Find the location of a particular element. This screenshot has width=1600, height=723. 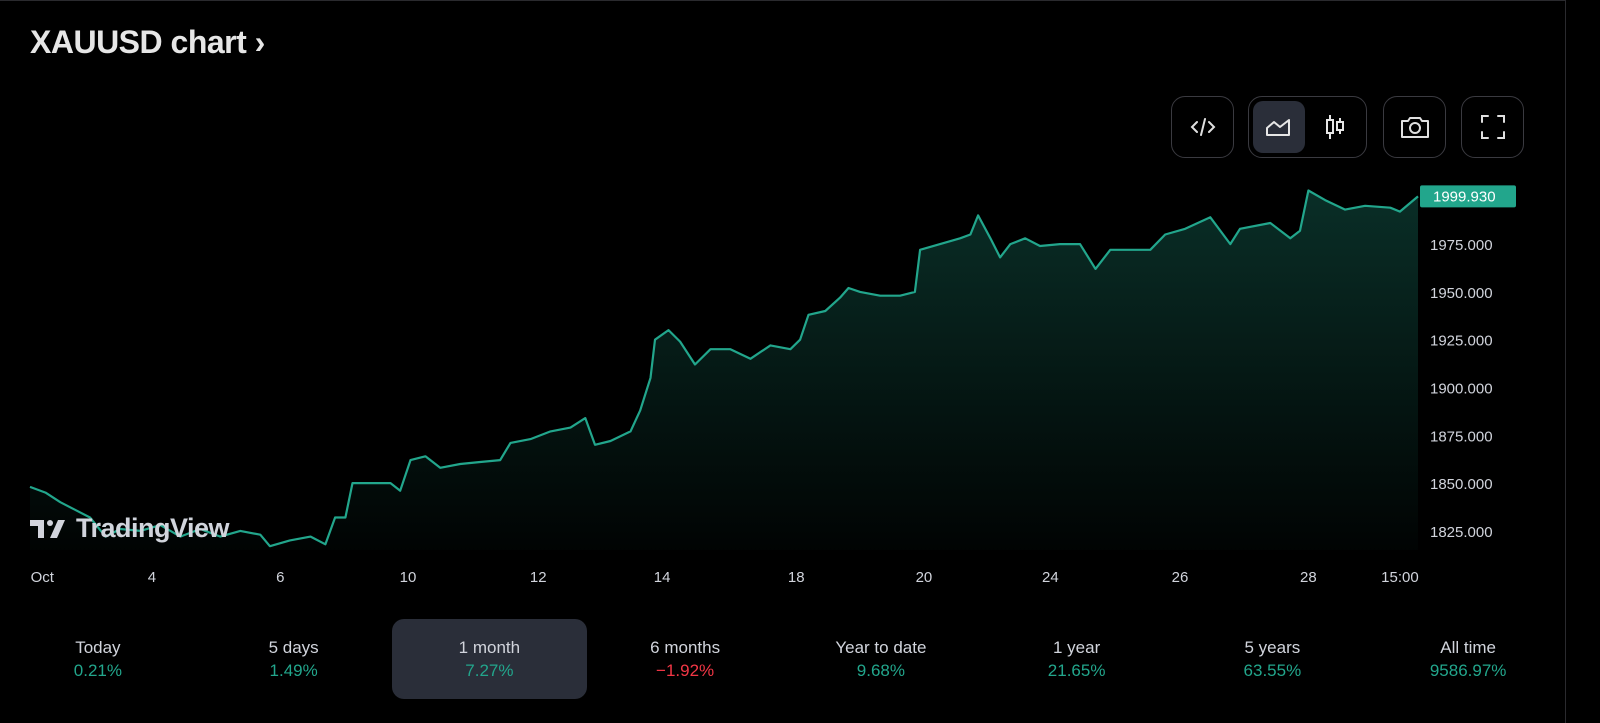

period-1-year: 1 year 21.65% is located at coordinates (1077, 659).